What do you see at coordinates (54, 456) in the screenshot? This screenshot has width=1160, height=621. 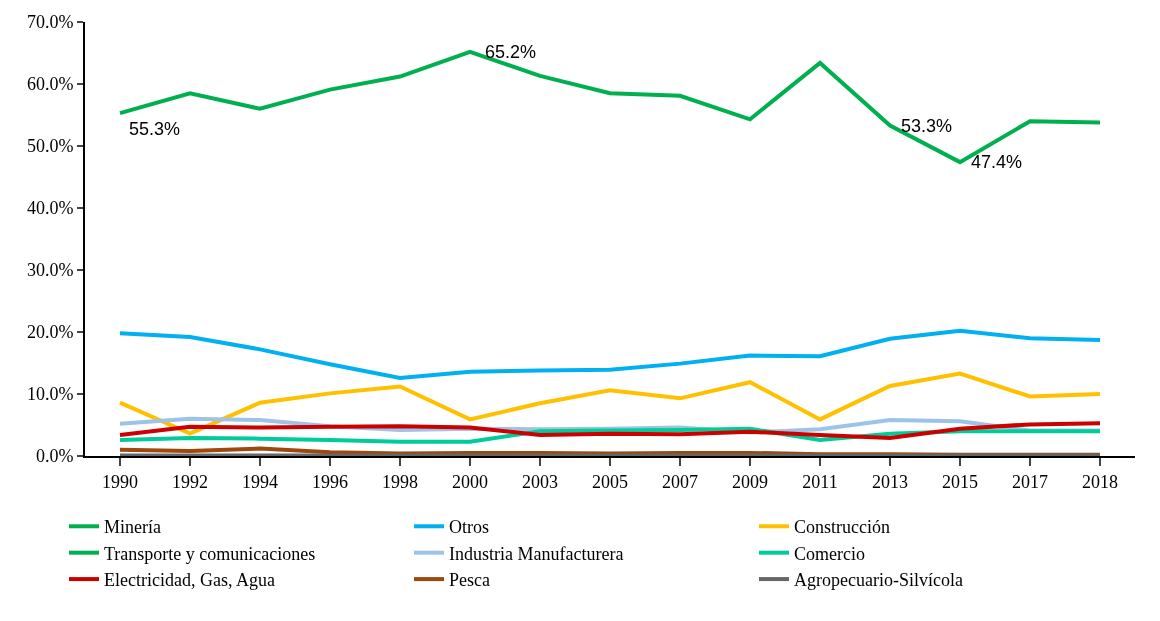 I see `y-tick-label: 0.0%` at bounding box center [54, 456].